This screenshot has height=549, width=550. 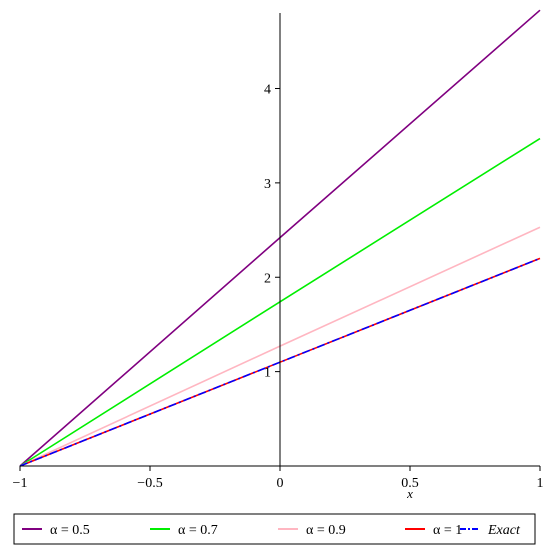 What do you see at coordinates (267, 90) in the screenshot?
I see `y-tick-label: 4` at bounding box center [267, 90].